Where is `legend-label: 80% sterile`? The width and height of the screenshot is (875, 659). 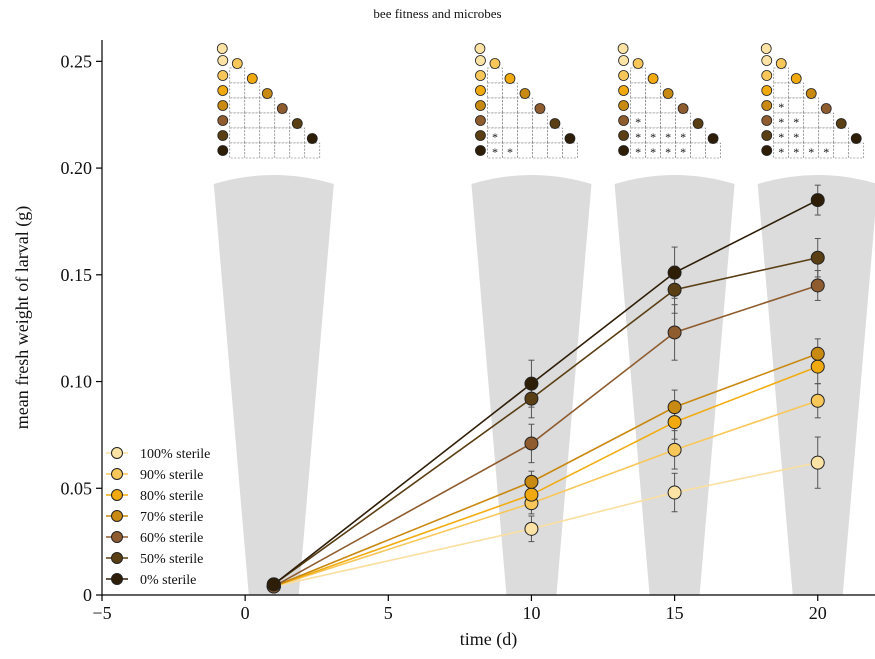 legend-label: 80% sterile is located at coordinates (171, 496).